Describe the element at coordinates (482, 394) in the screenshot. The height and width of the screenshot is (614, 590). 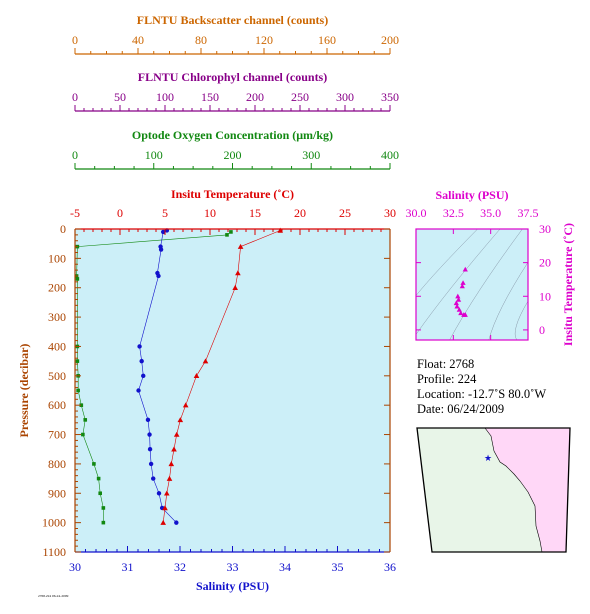
I see `location-label: Location: -12.7˚S 80.0˚W` at that location.